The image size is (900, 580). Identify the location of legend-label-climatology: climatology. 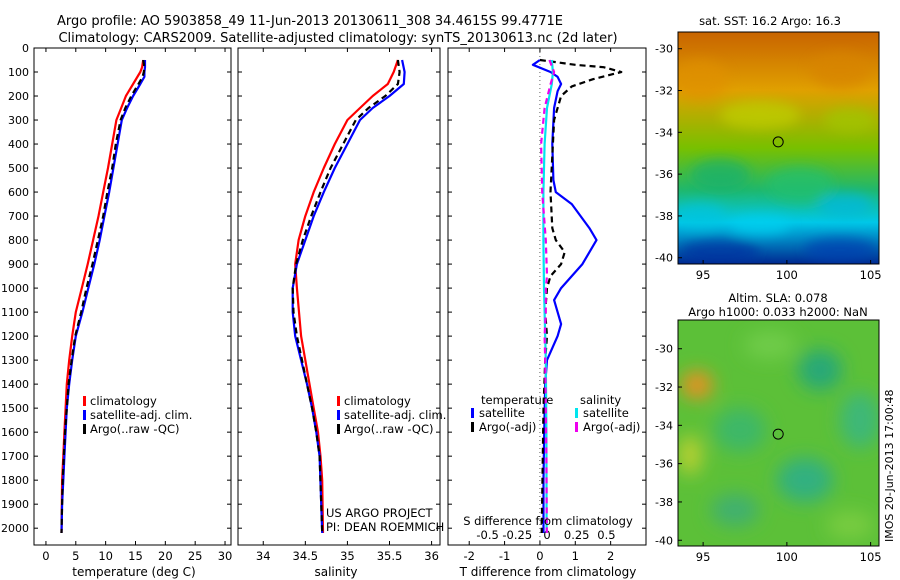
(377, 401).